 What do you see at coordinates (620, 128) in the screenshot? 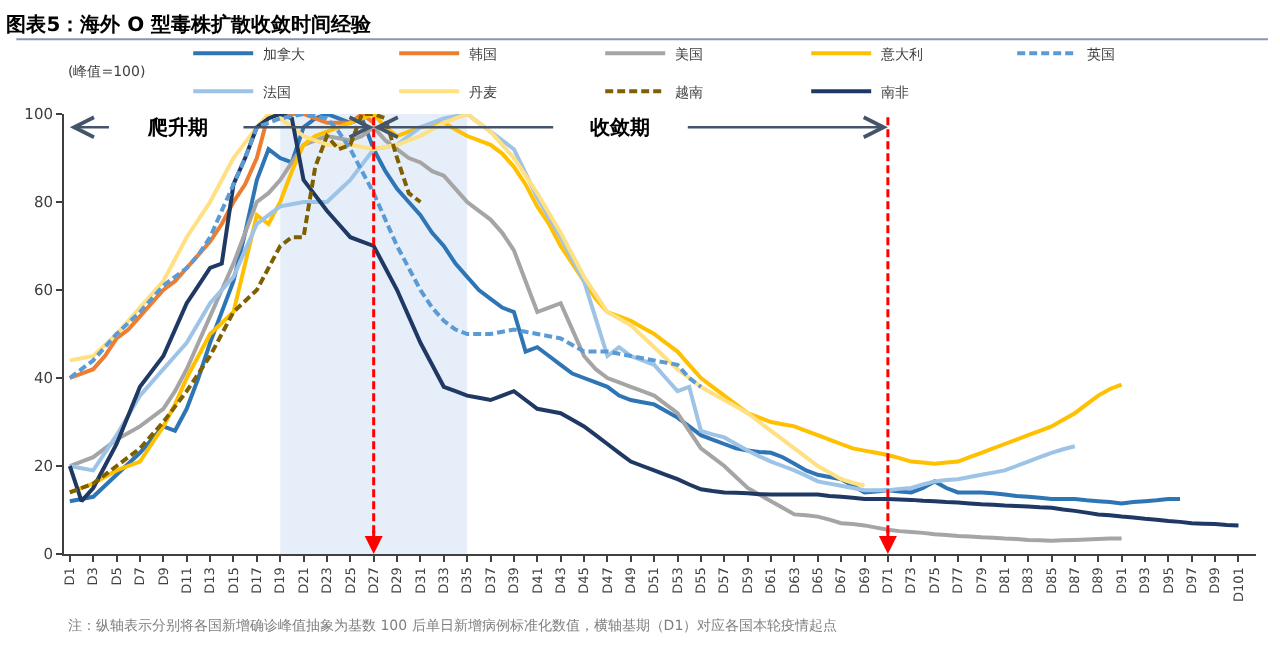
I see `annotation: 收敛期` at bounding box center [620, 128].